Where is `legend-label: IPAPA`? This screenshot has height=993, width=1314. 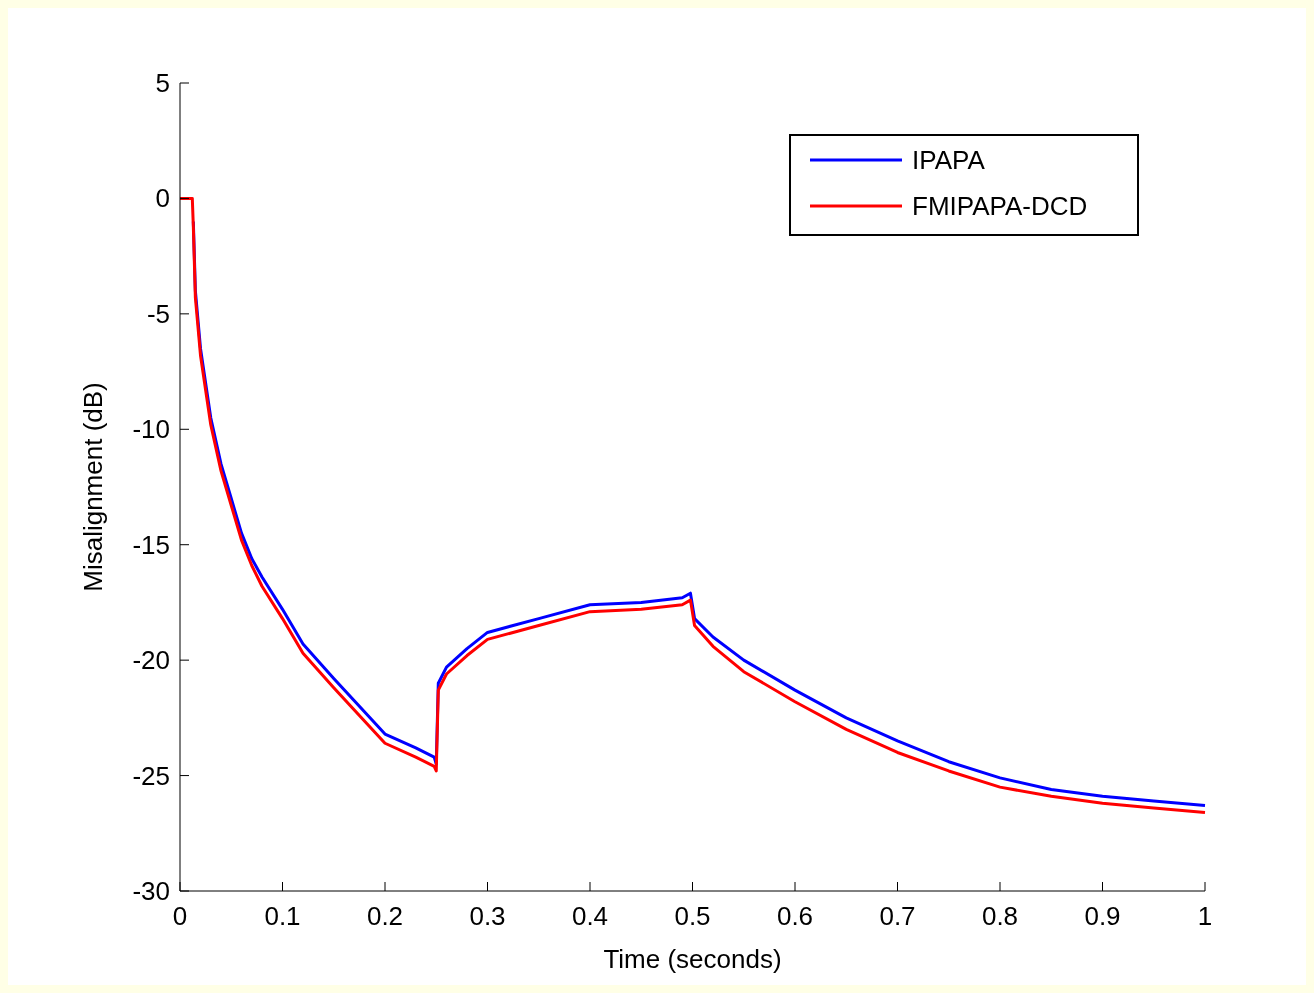 legend-label: IPAPA is located at coordinates (949, 160).